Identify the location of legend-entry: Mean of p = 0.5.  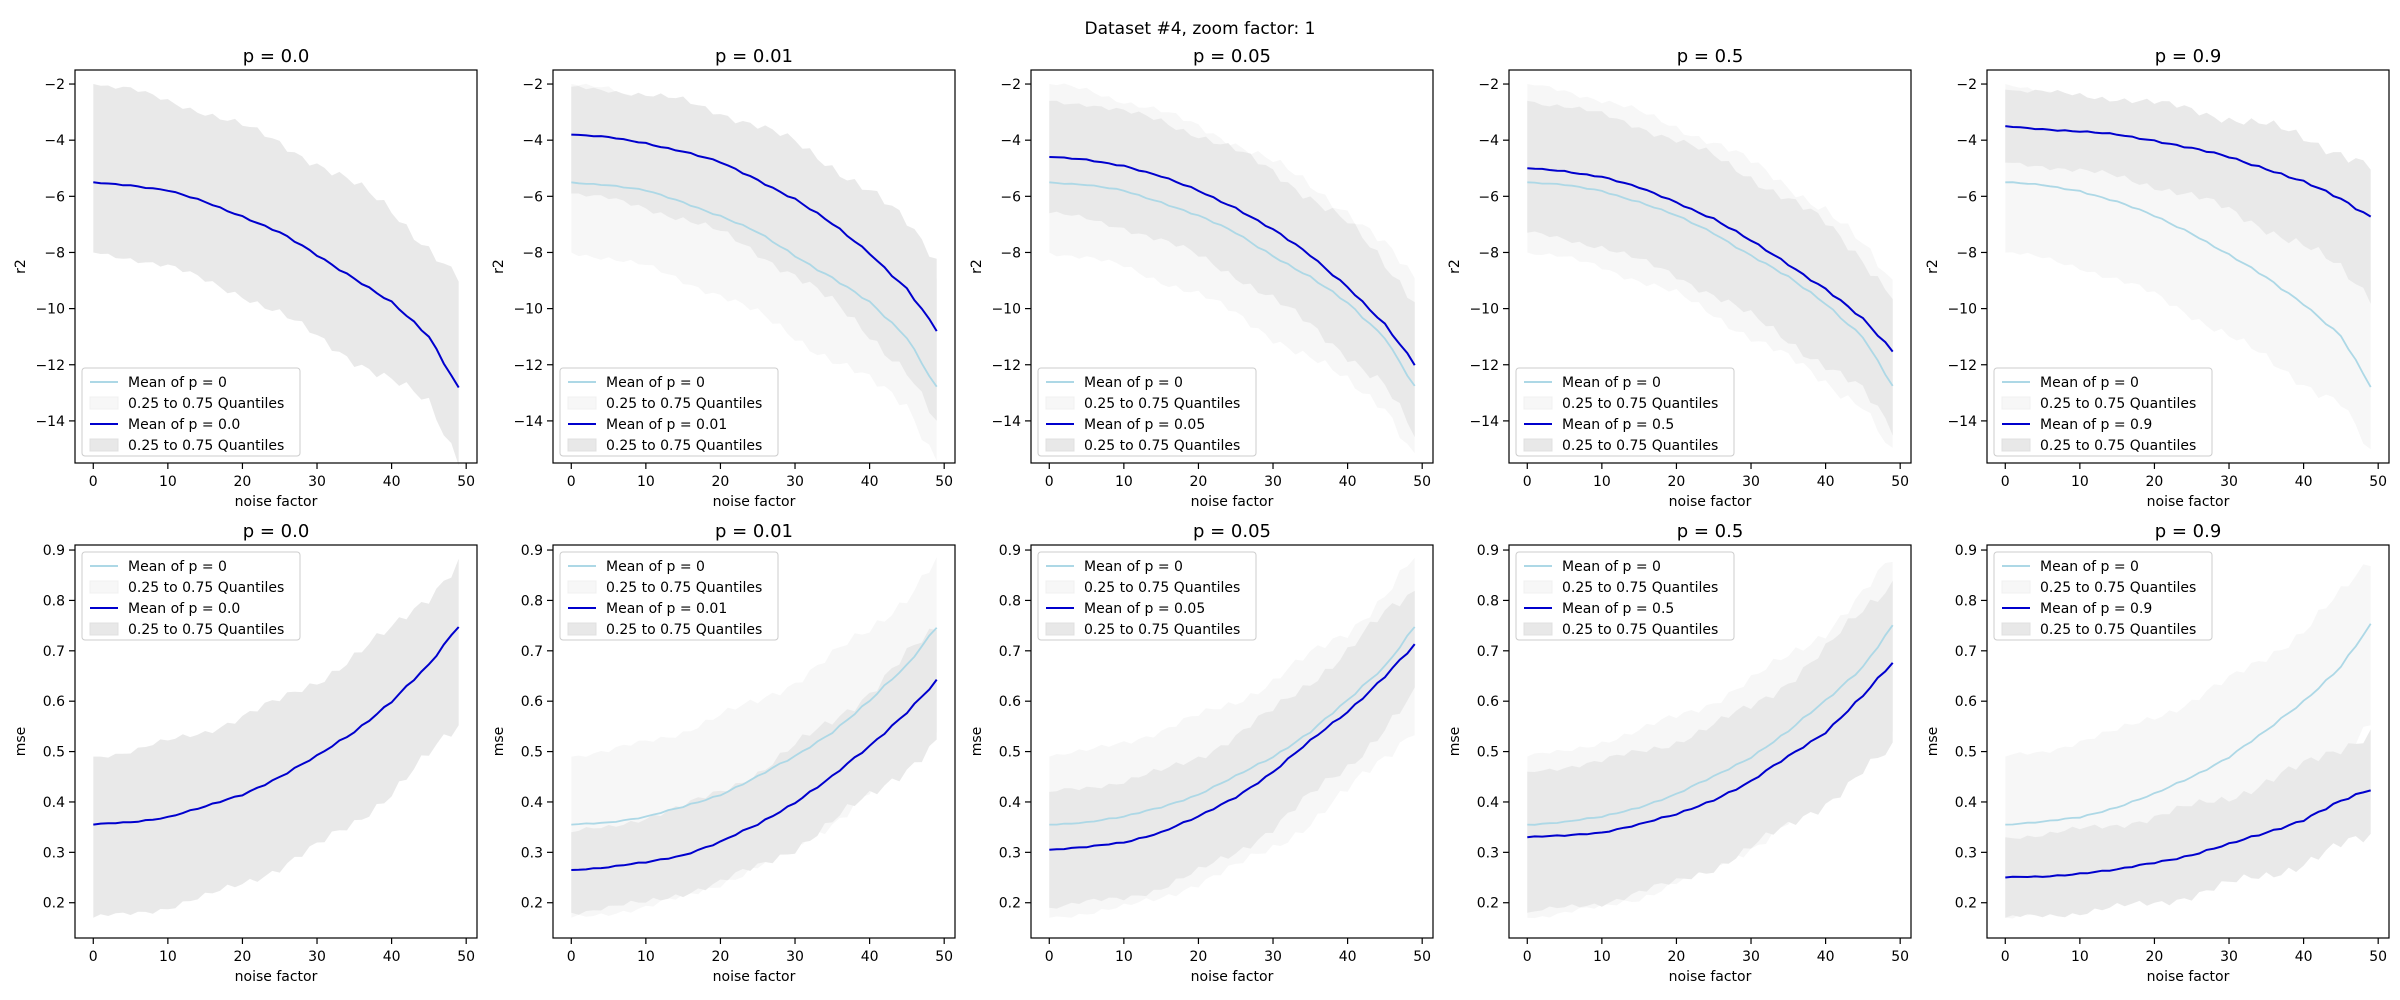
(1618, 609).